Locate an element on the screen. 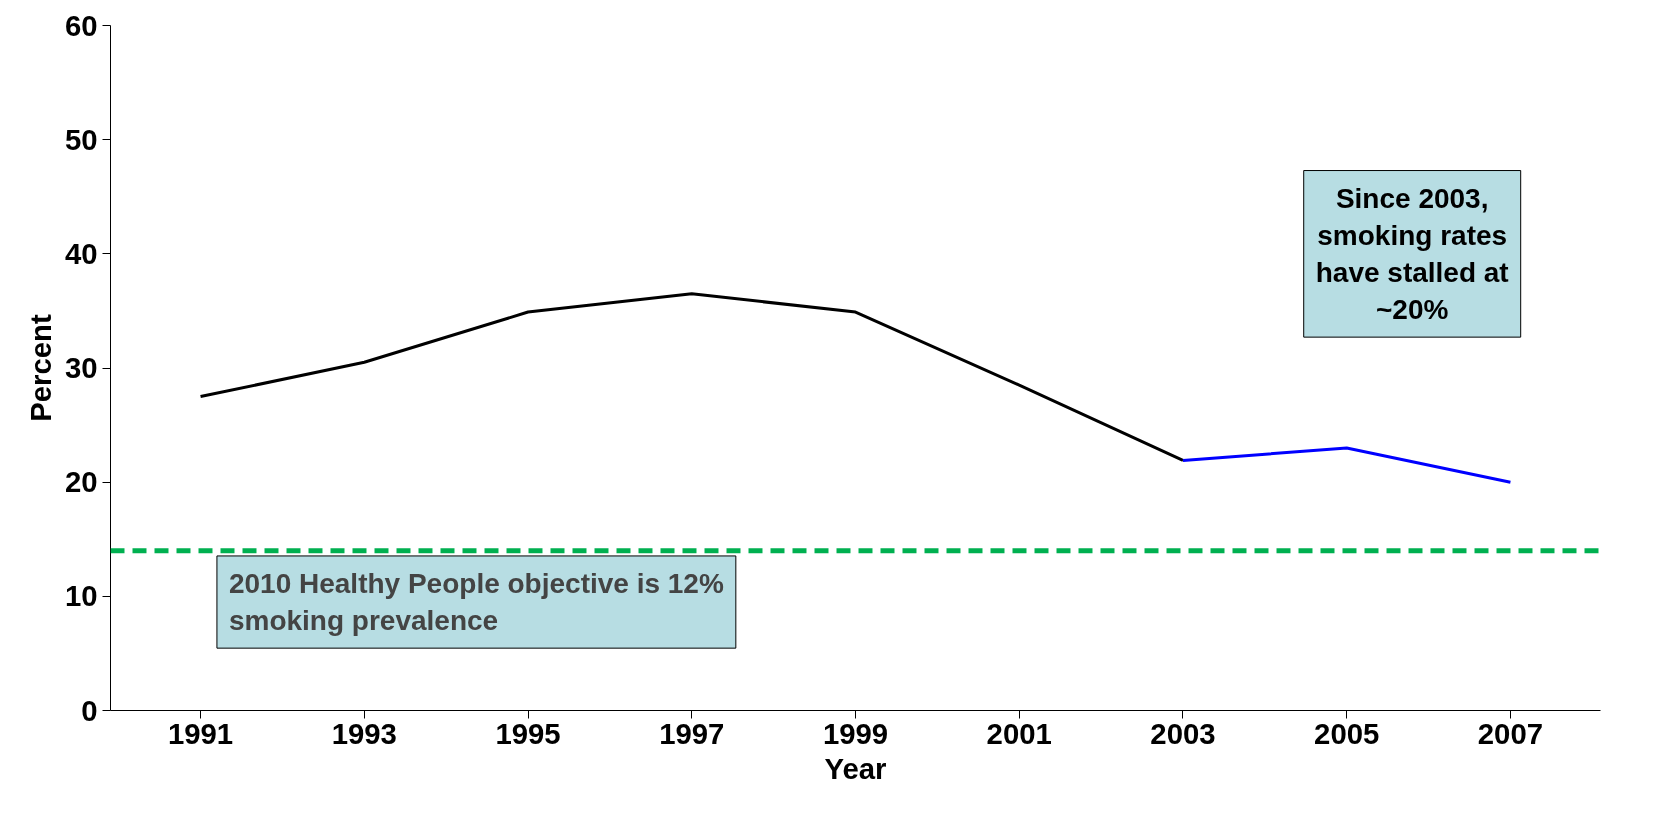  x-tick-label: 1991 is located at coordinates (200, 733).